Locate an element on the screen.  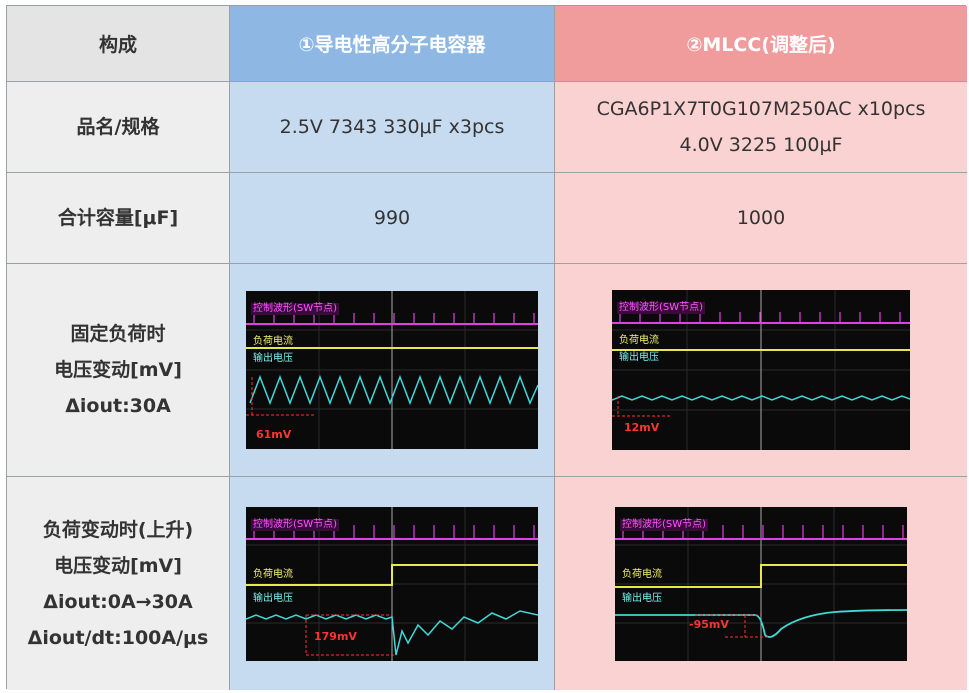
header-col1: ①导电性高分子电容器 is located at coordinates (392, 45).